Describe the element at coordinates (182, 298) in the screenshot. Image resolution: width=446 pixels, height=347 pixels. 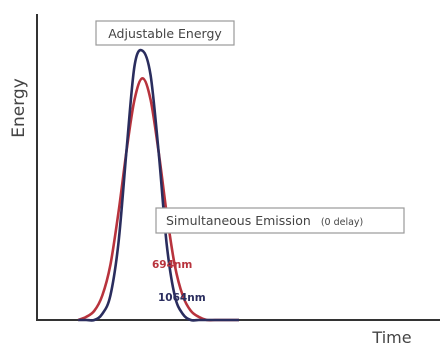
I see `series-label-1064nm: 1064nm` at that location.